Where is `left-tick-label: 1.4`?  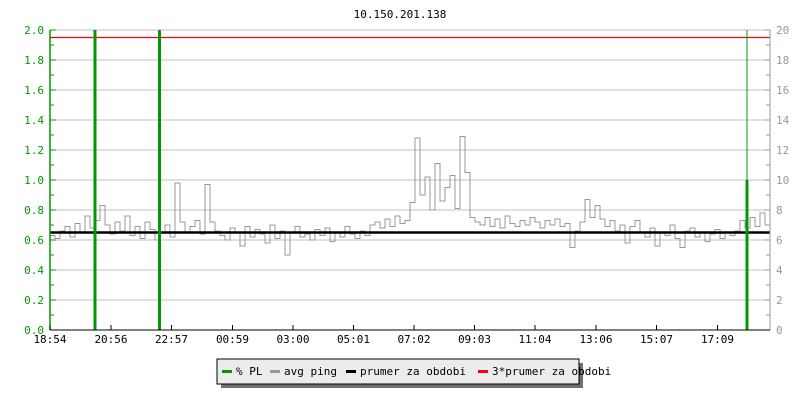 left-tick-label: 1.4 is located at coordinates (34, 120).